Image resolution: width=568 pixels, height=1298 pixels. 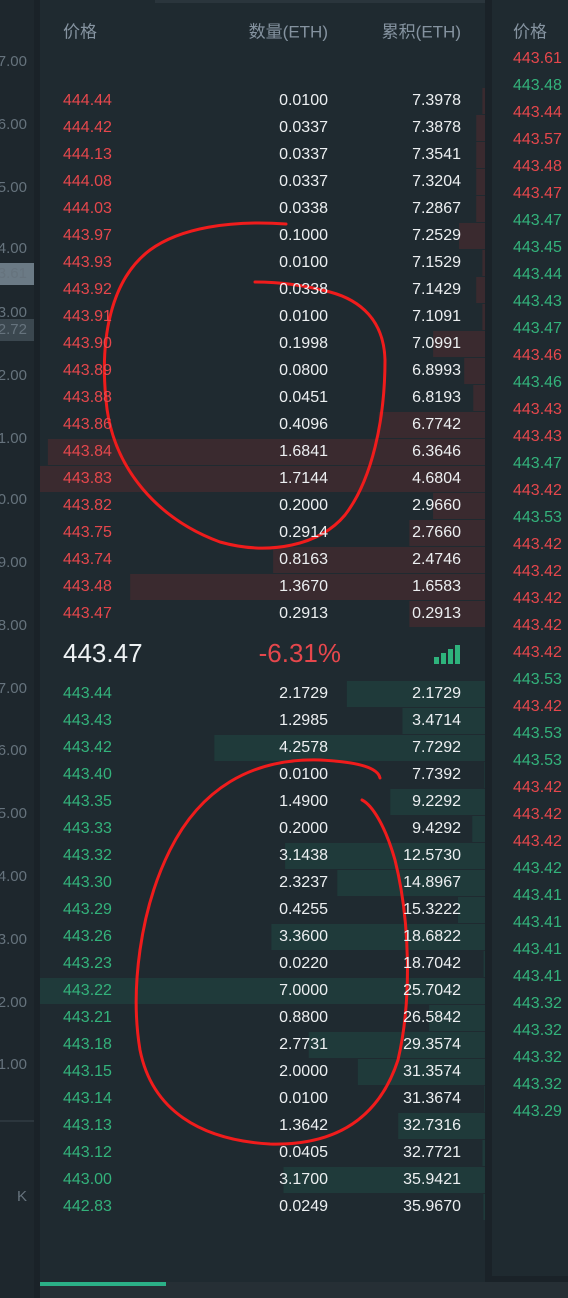 I want to click on signal-icon, so click(x=447, y=654).